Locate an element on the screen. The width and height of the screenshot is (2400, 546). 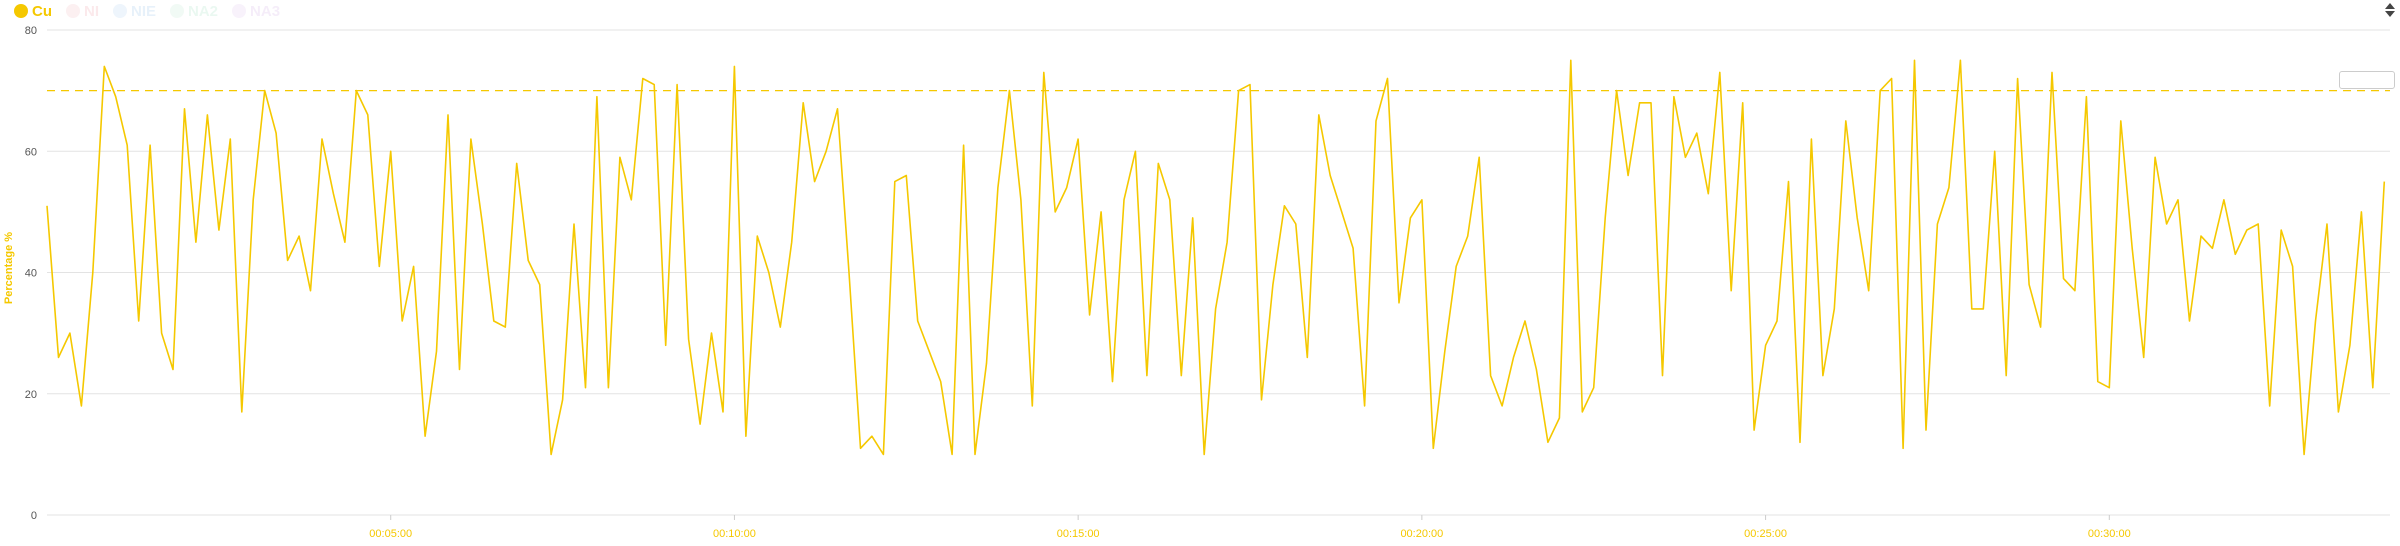
x-tick-label: 00:20:00 is located at coordinates (1421, 534).